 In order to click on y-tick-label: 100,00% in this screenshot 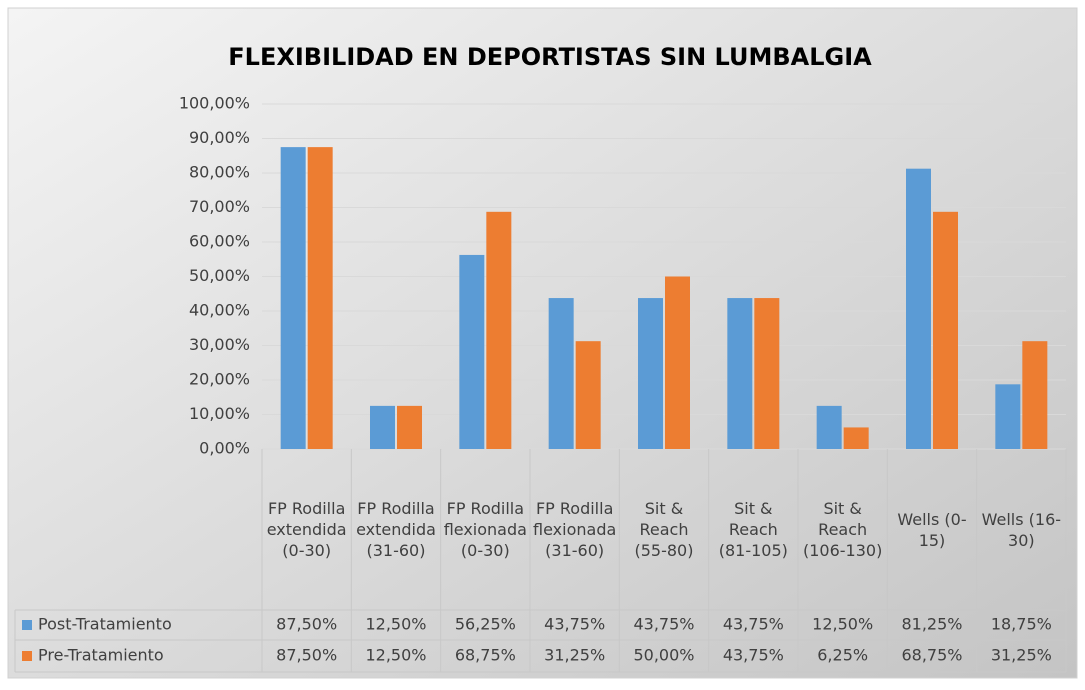, I will do `click(214, 103)`.